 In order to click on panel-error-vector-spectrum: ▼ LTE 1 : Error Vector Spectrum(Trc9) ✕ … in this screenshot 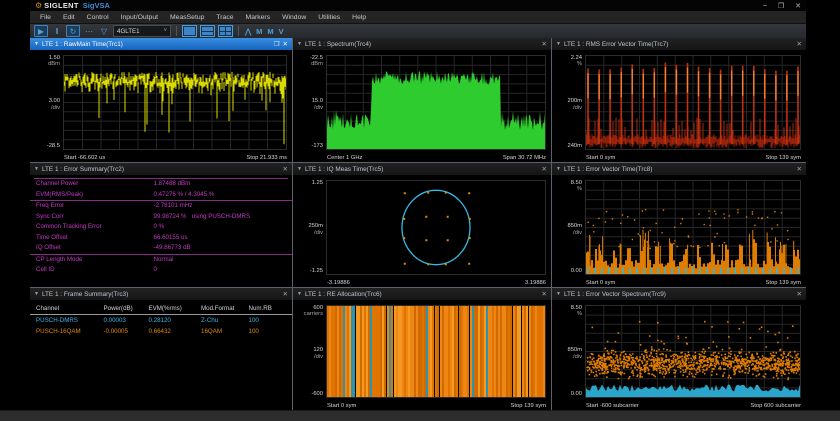, I will do `click(679, 349)`.